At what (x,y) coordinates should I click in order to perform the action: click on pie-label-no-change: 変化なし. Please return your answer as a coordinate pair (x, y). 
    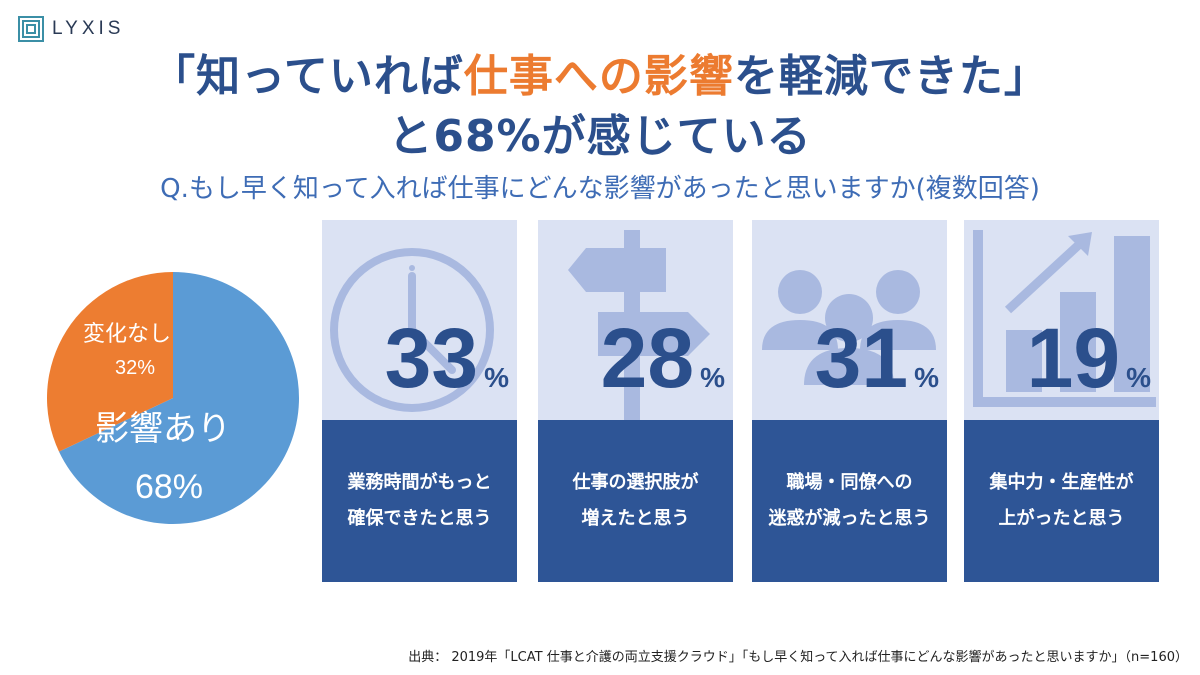
    Looking at the image, I should click on (127, 334).